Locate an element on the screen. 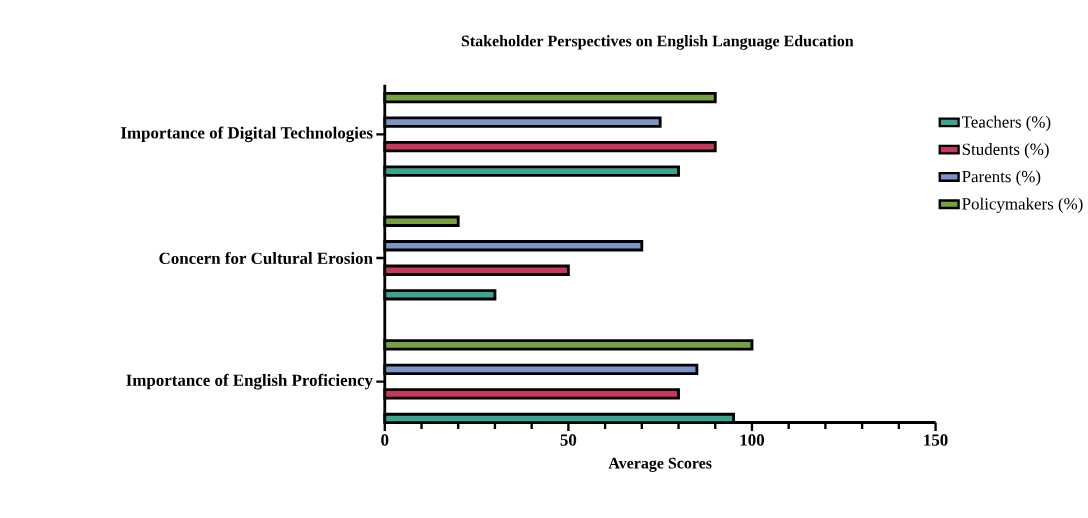  x-axis-title: Average Scores is located at coordinates (660, 465).